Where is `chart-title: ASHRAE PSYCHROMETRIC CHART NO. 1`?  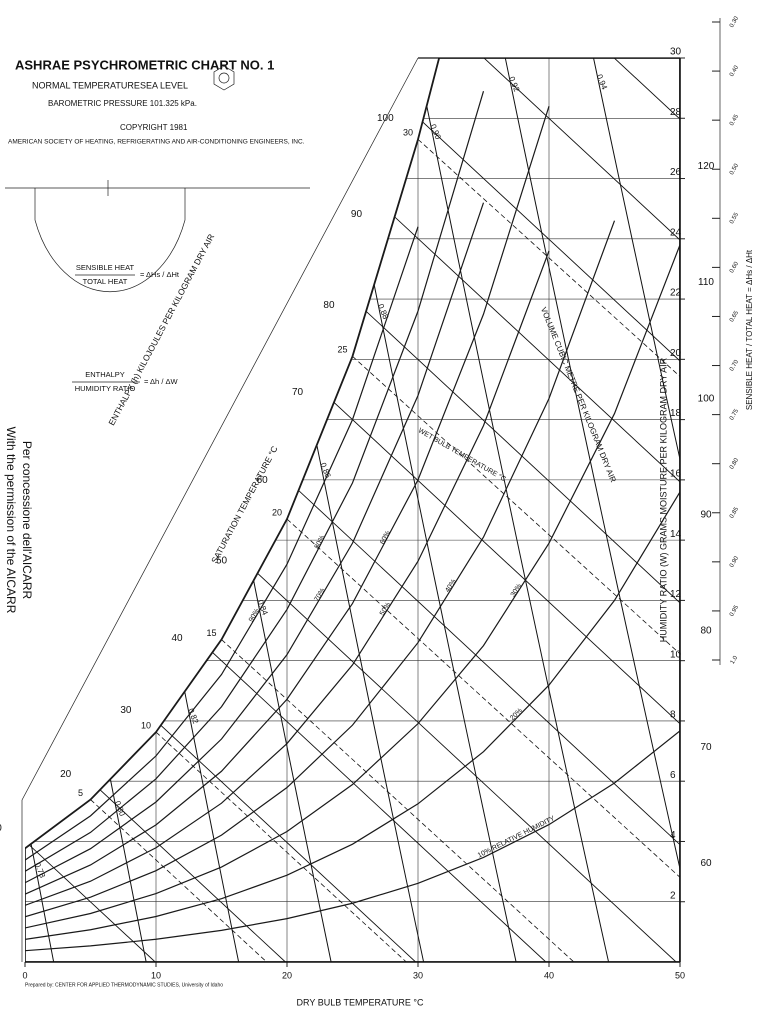 chart-title: ASHRAE PSYCHROMETRIC CHART NO. 1 is located at coordinates (144, 64).